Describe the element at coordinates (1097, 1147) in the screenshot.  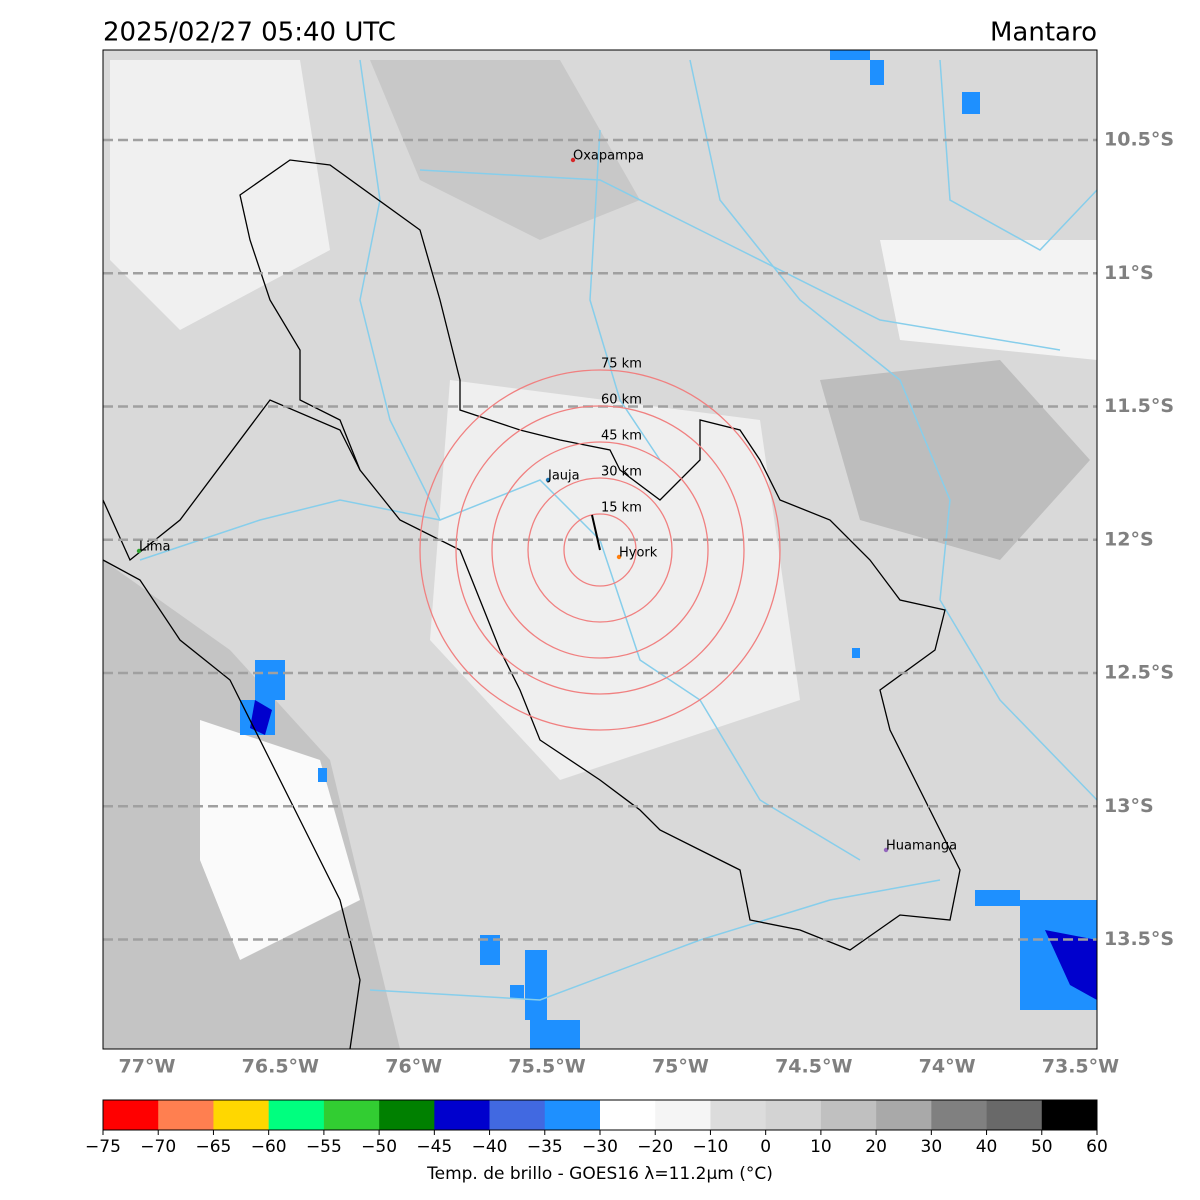
I see `colorbar-tick-label: 60` at that location.